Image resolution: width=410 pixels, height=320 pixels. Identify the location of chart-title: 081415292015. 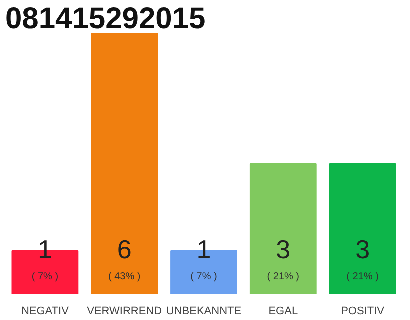
(106, 19).